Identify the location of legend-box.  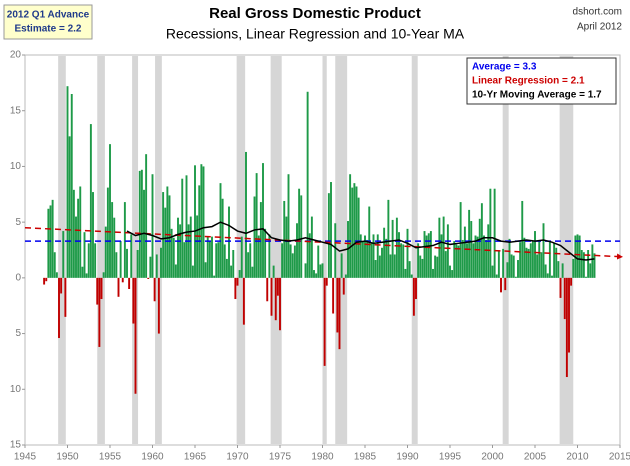
(541, 81).